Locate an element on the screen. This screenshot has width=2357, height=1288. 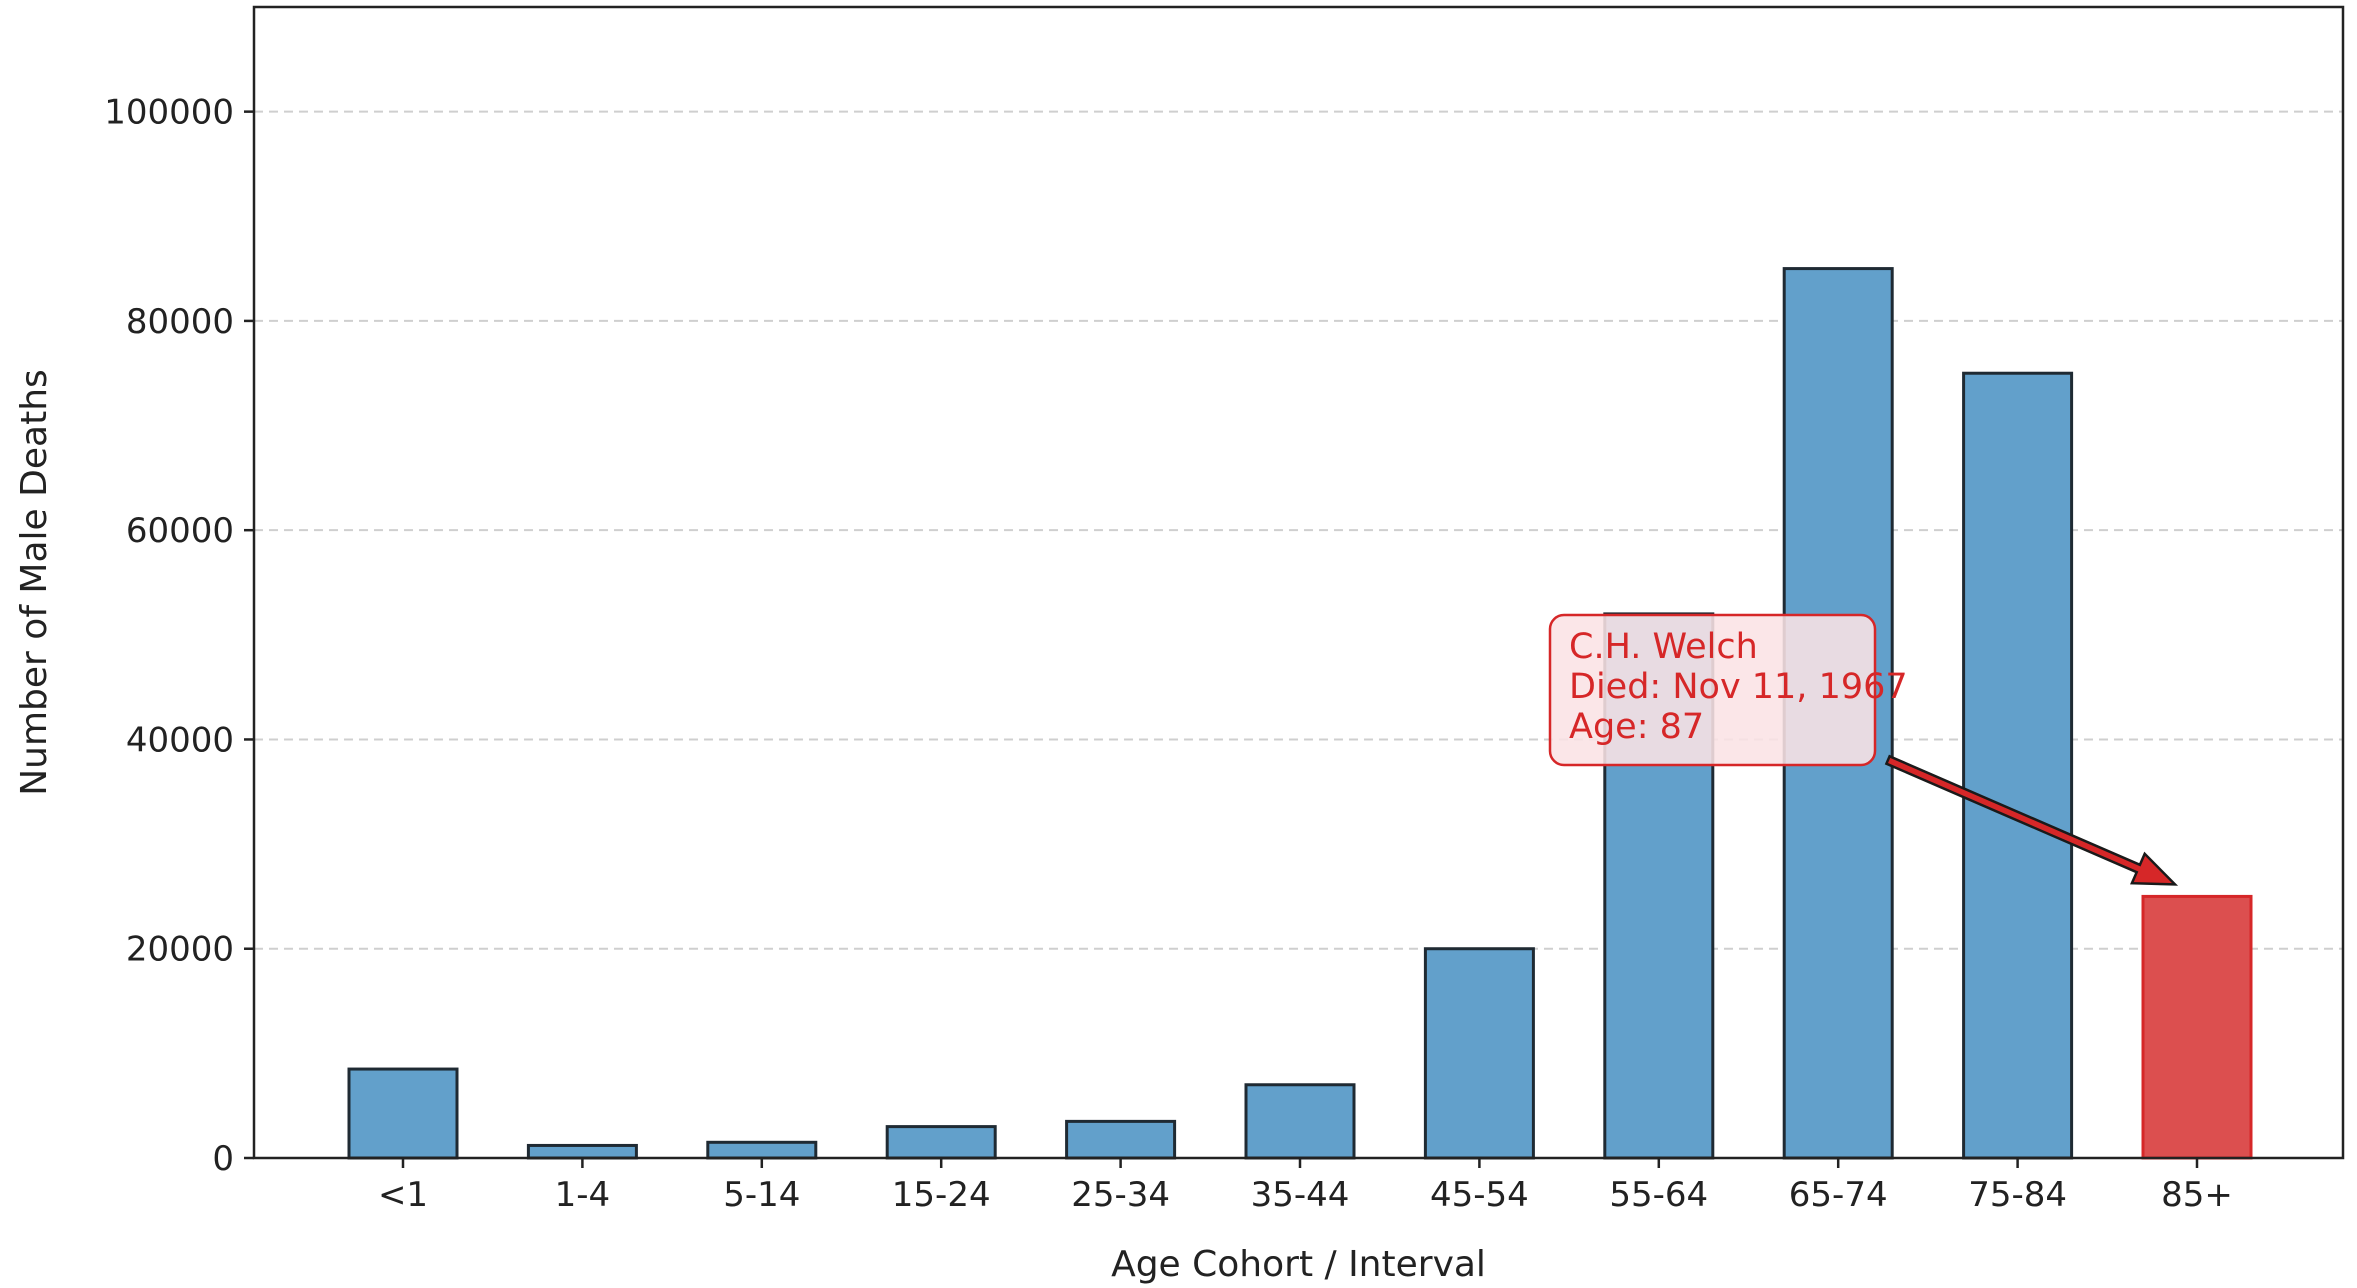
y-tick-label: 0 is located at coordinates (223, 1159).